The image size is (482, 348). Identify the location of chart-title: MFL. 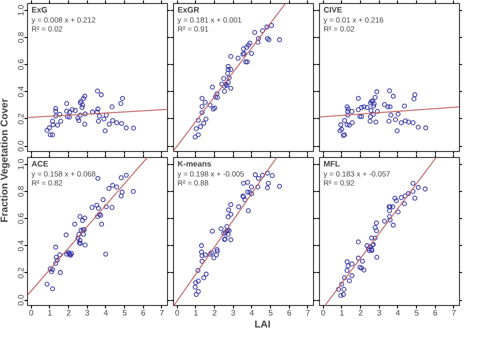
(332, 164).